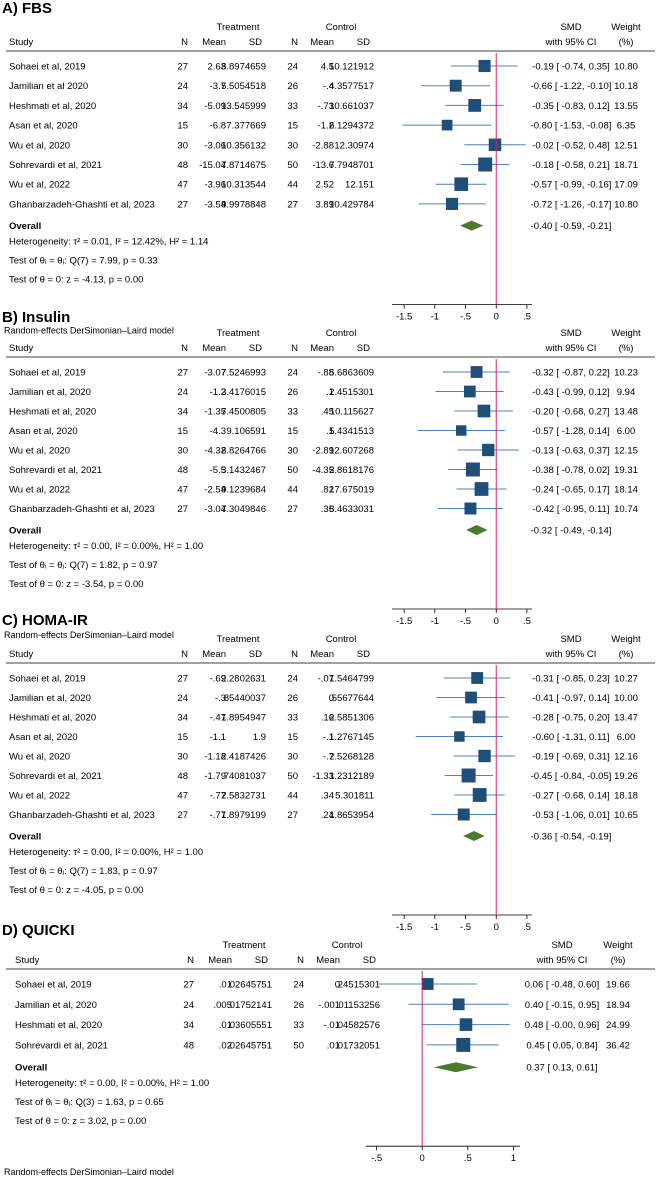  I want to click on treatment-n: 47, so click(182, 796).